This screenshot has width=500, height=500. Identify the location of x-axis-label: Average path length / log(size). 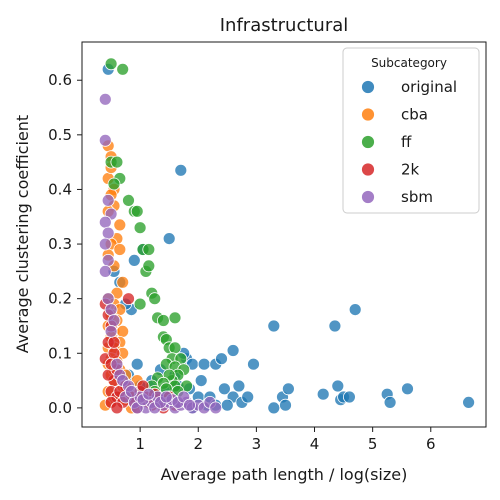
(284, 474).